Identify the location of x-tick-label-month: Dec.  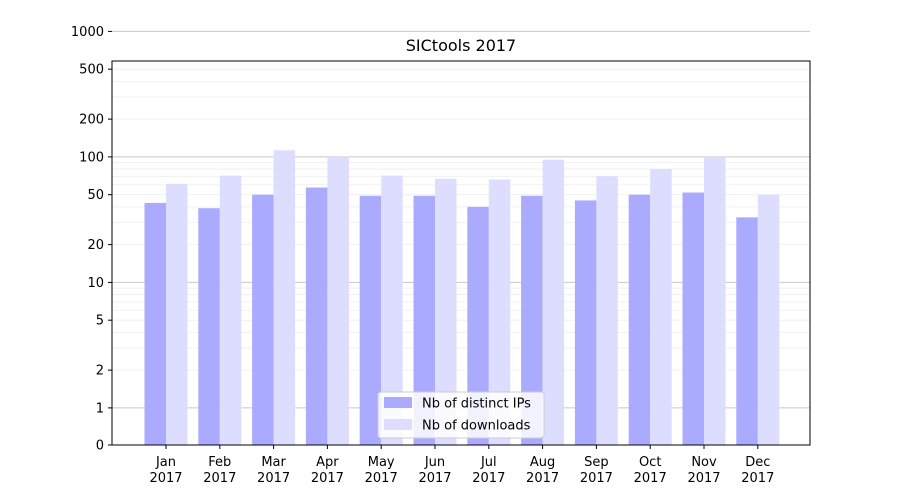
(757, 462).